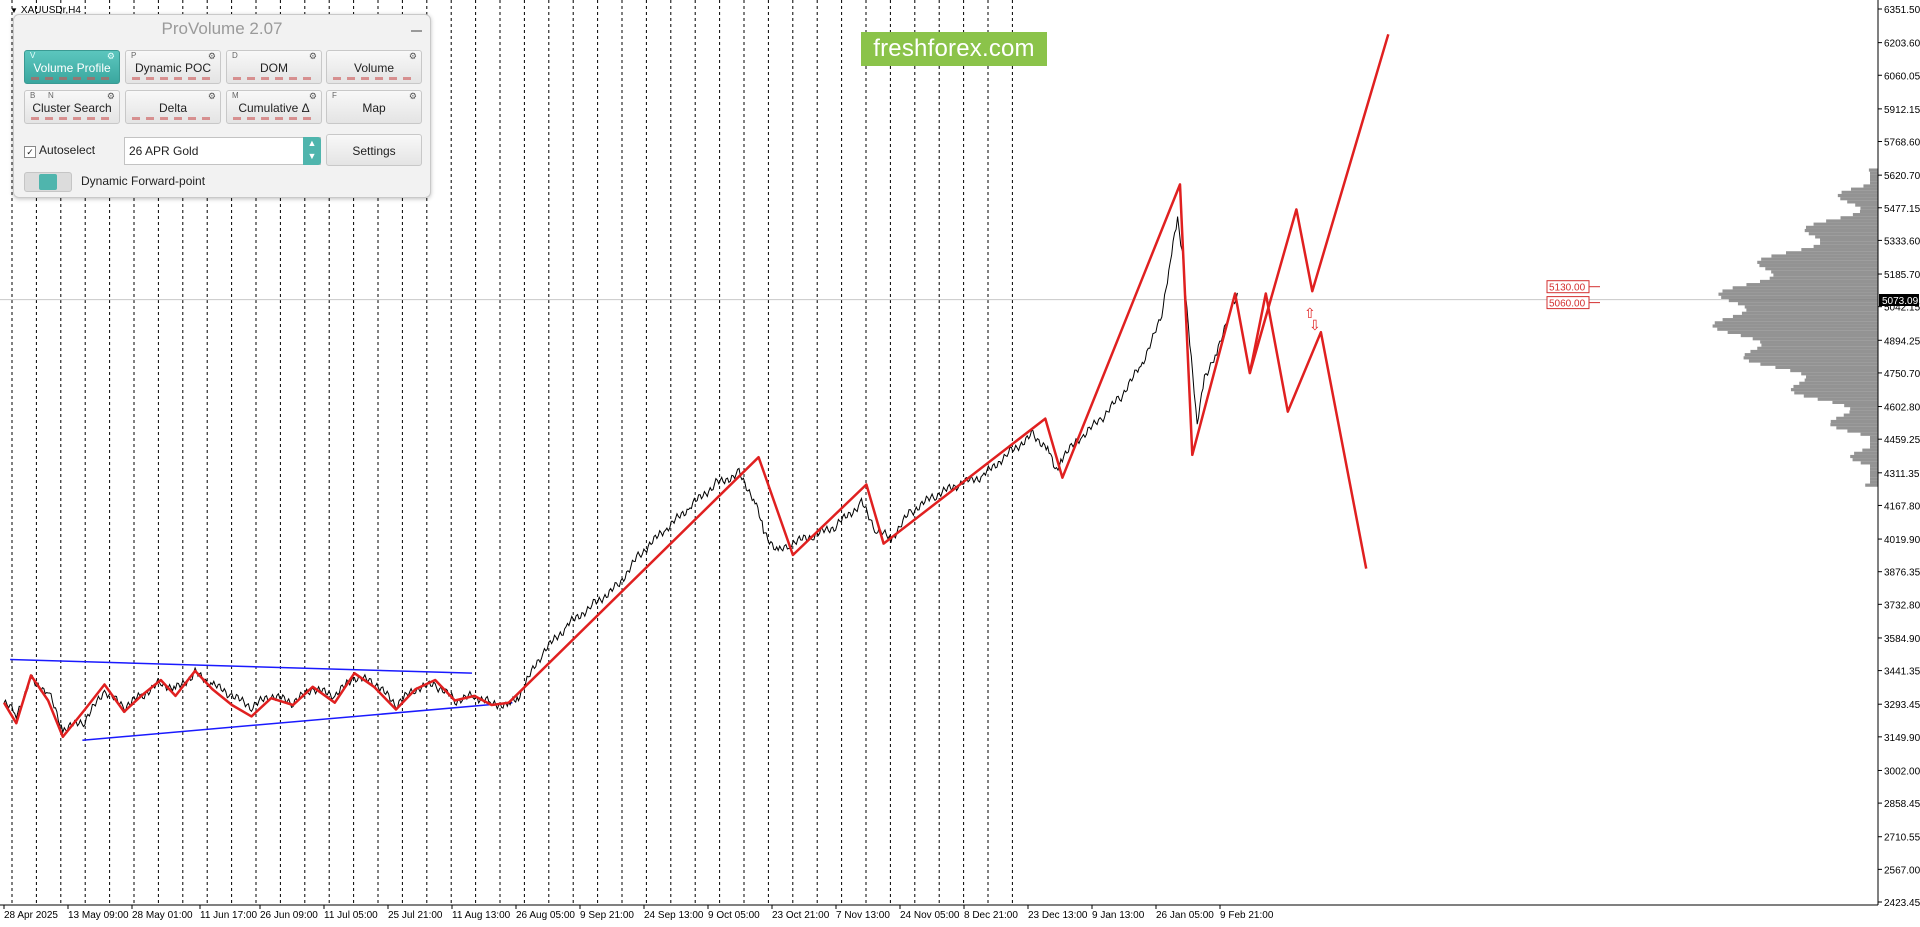 The width and height of the screenshot is (1920, 927). What do you see at coordinates (607, 915) in the screenshot?
I see `time-tick-label: 9 Sep 21:00` at bounding box center [607, 915].